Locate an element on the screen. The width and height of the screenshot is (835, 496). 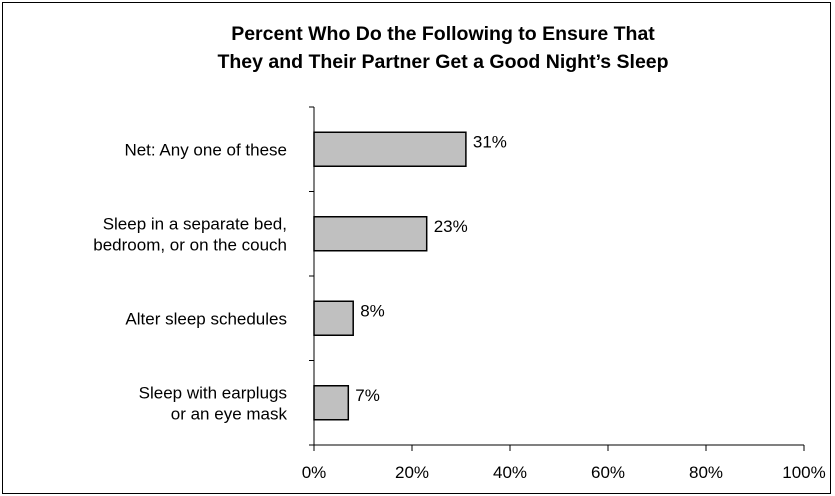
category-label: or an eye mask is located at coordinates (229, 413).